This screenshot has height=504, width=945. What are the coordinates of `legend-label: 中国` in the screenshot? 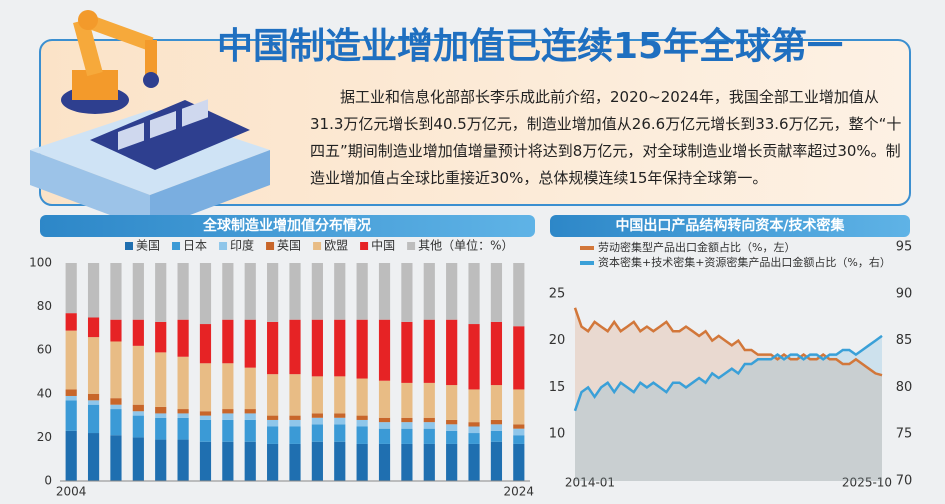 It's located at (383, 245).